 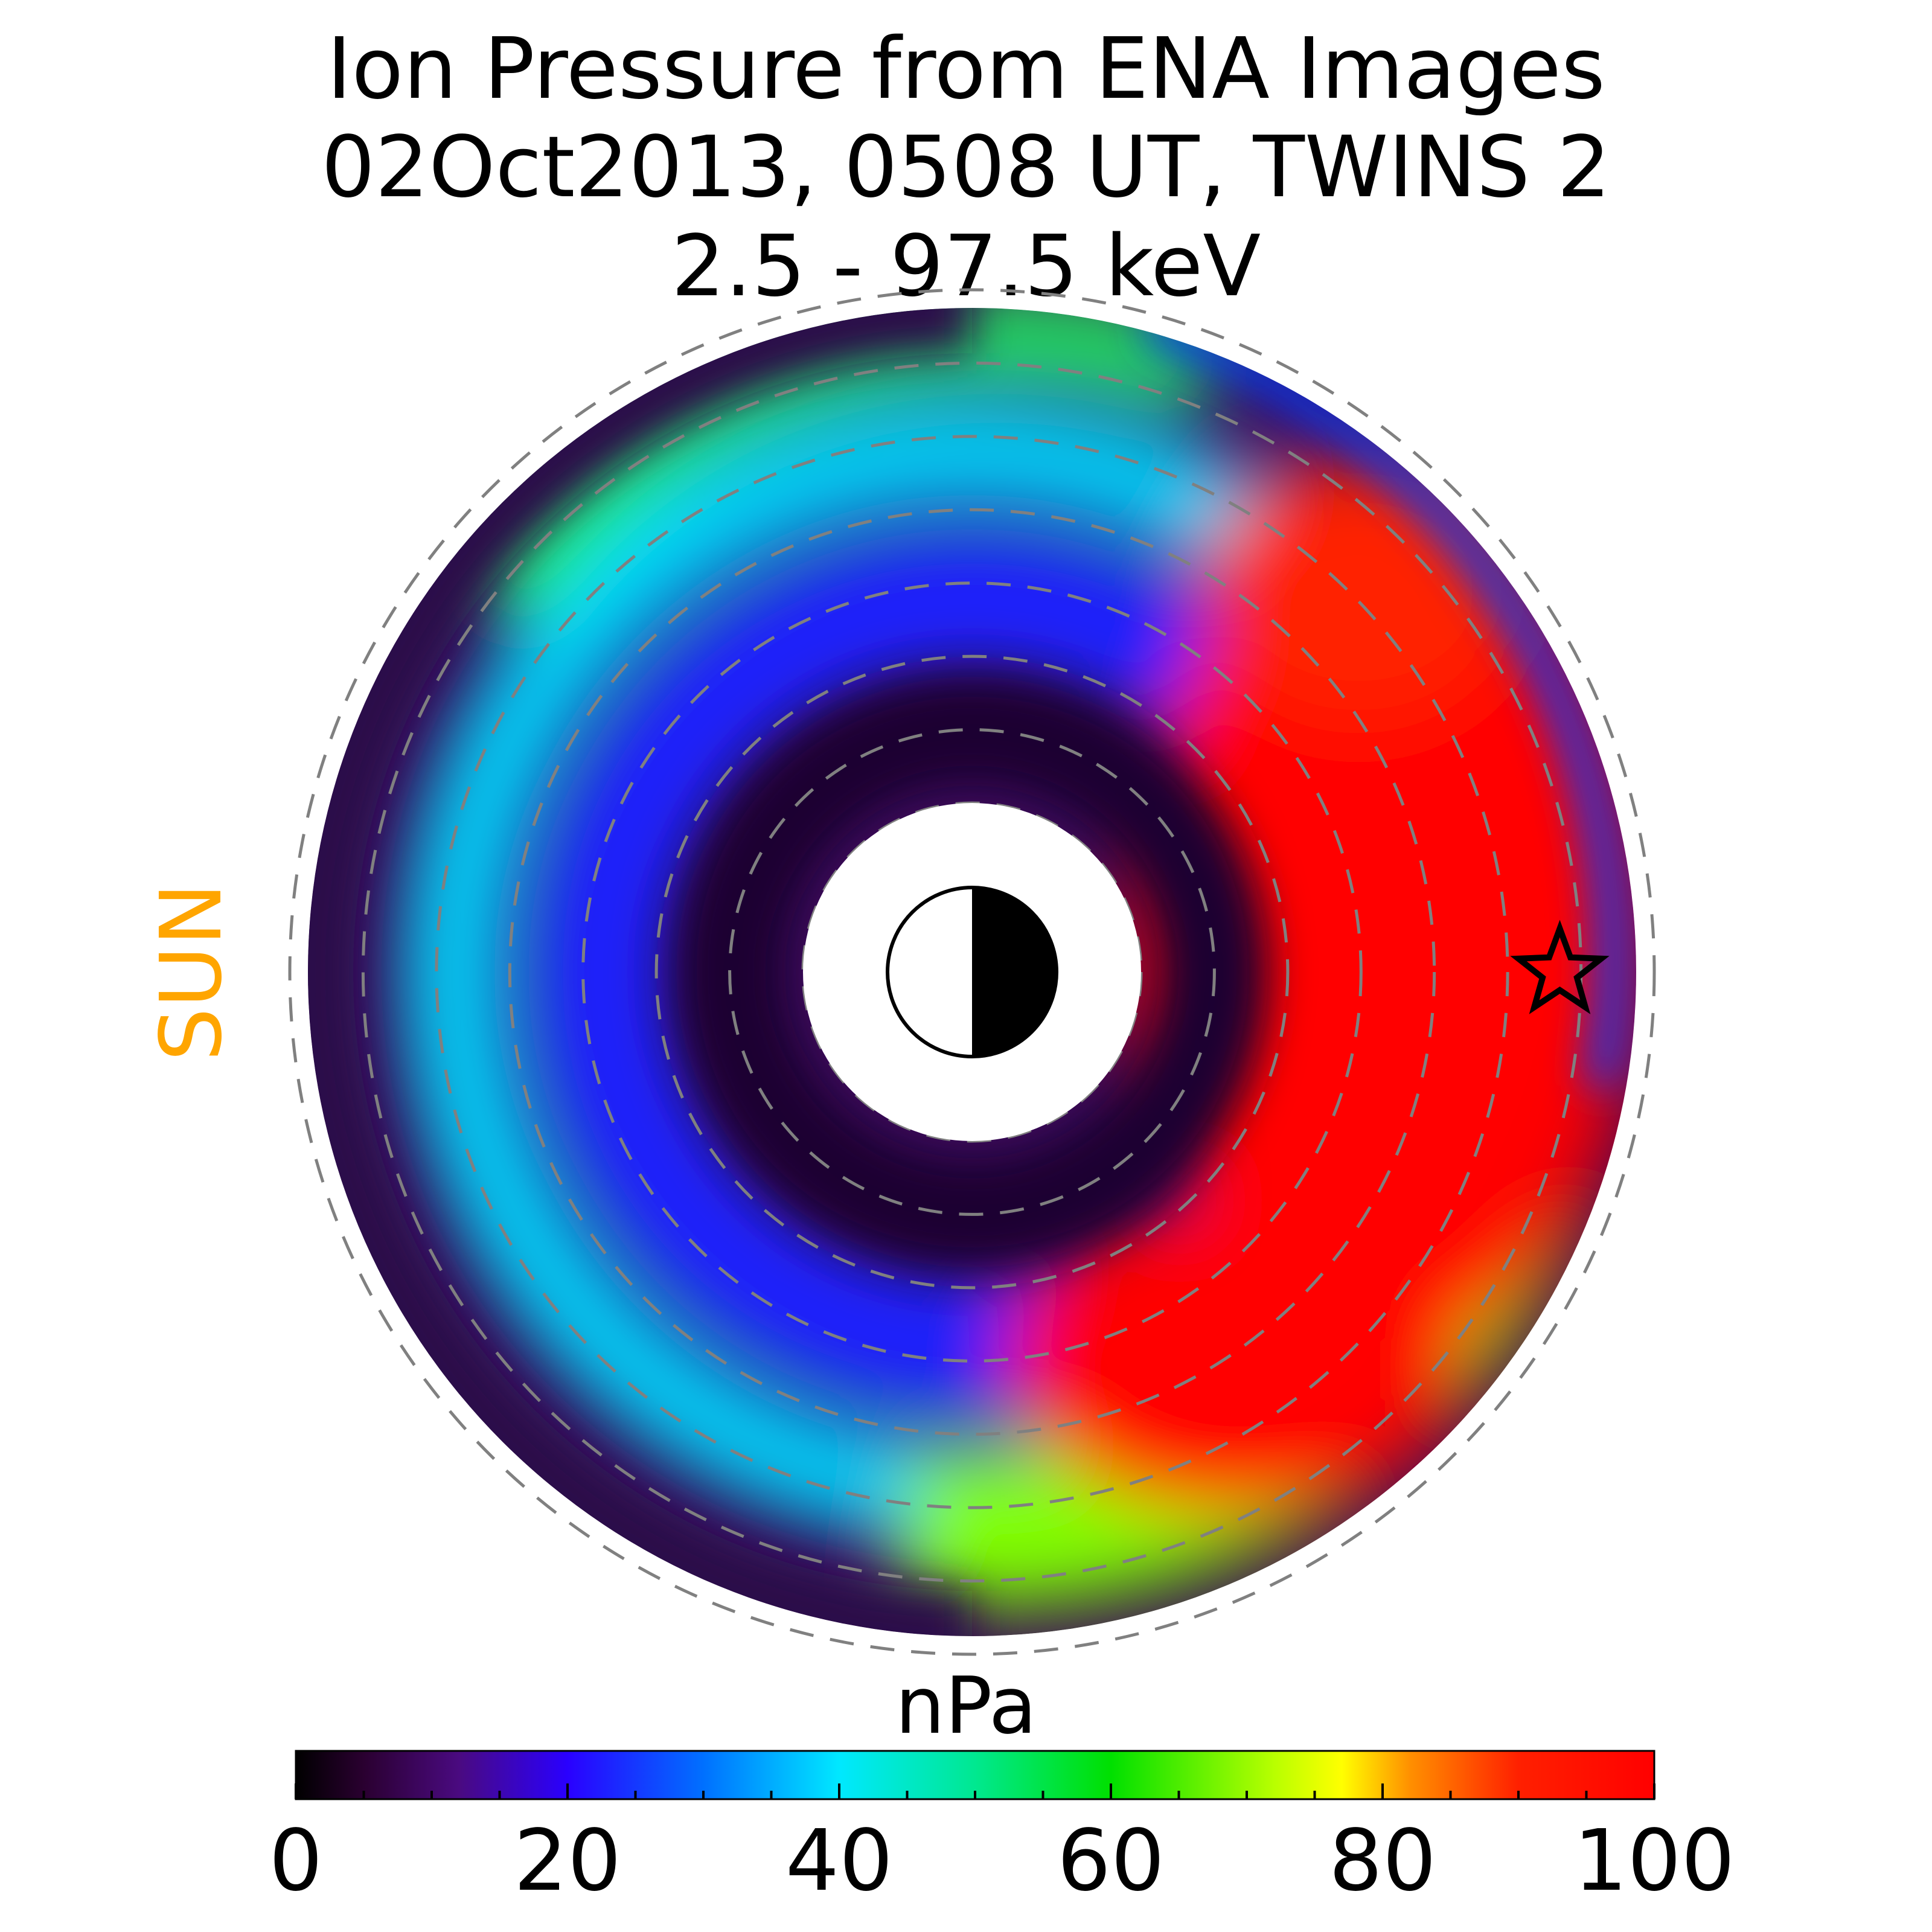 I want to click on planet-symbol, so click(x=972, y=972).